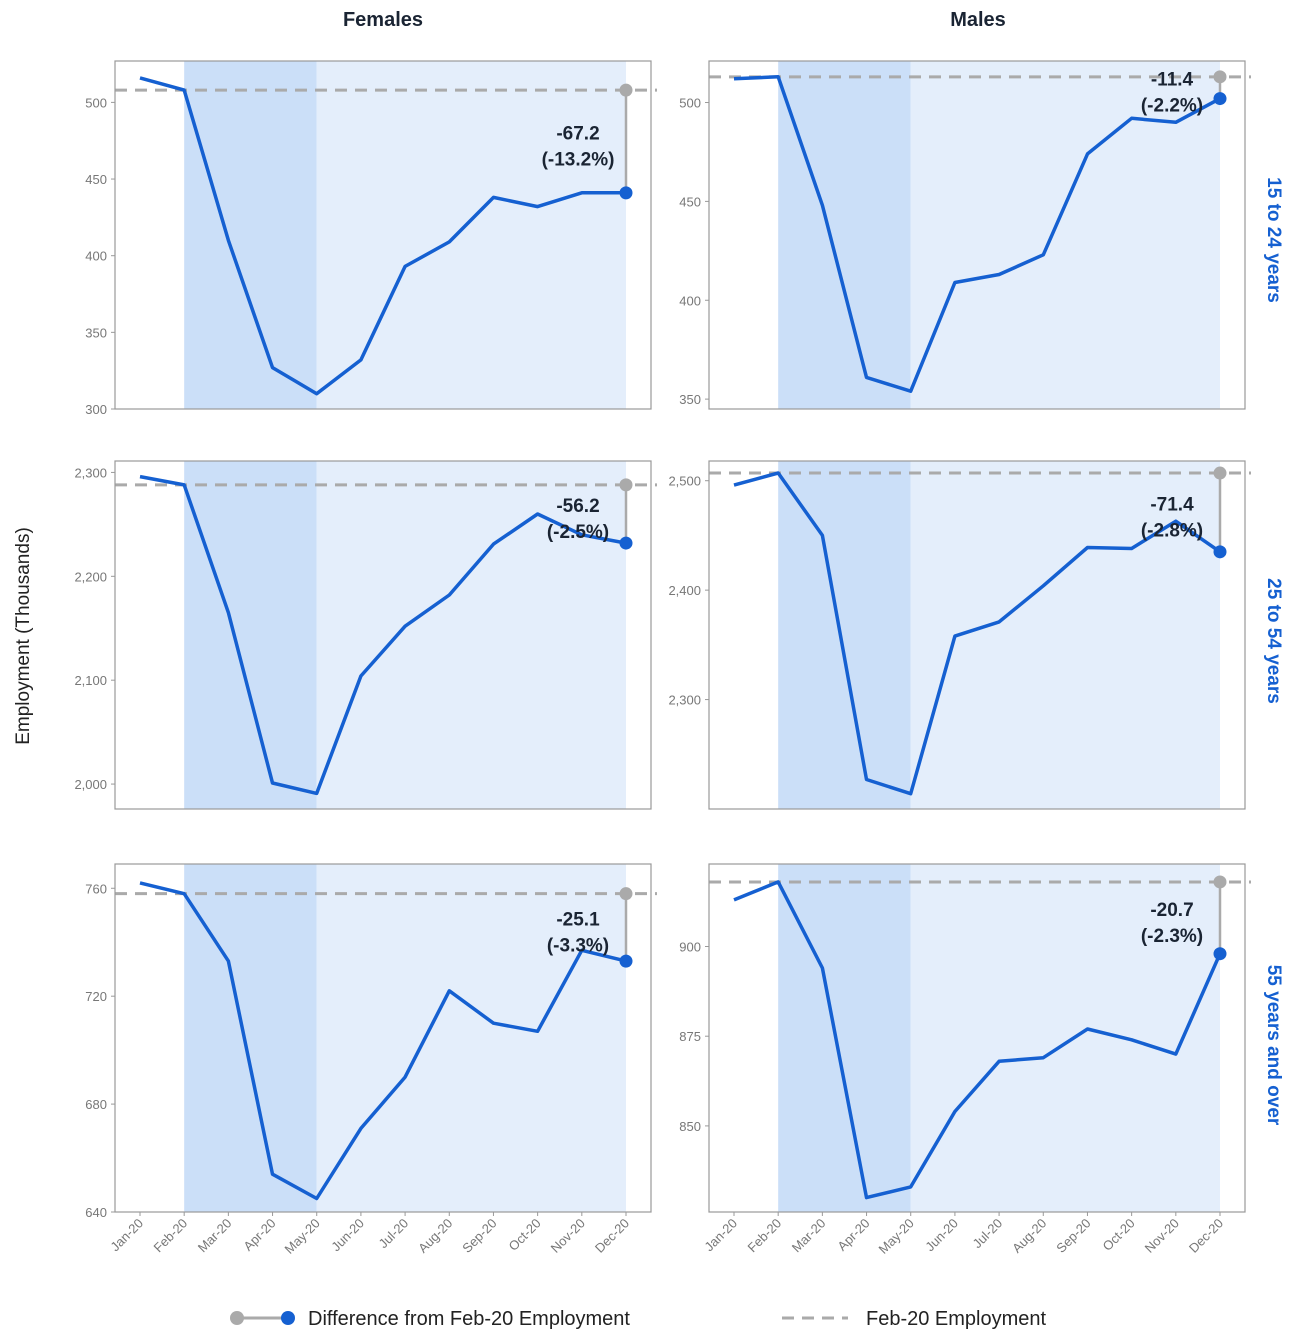  I want to click on x-tick-label: Nov-20, so click(568, 1236).